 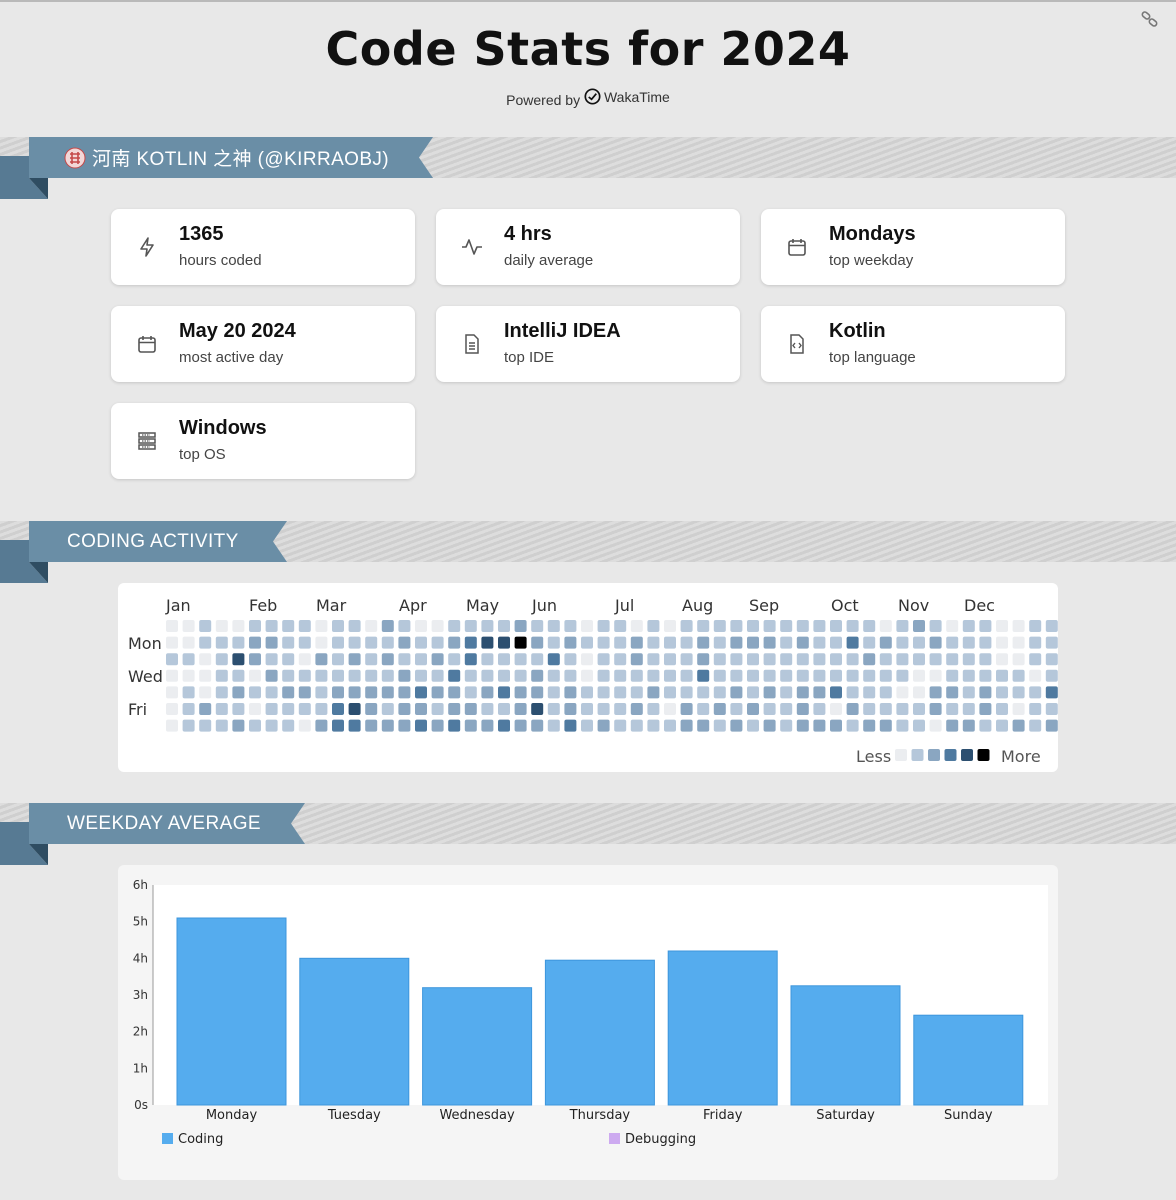 What do you see at coordinates (599, 1032) in the screenshot?
I see `bar-thursday` at bounding box center [599, 1032].